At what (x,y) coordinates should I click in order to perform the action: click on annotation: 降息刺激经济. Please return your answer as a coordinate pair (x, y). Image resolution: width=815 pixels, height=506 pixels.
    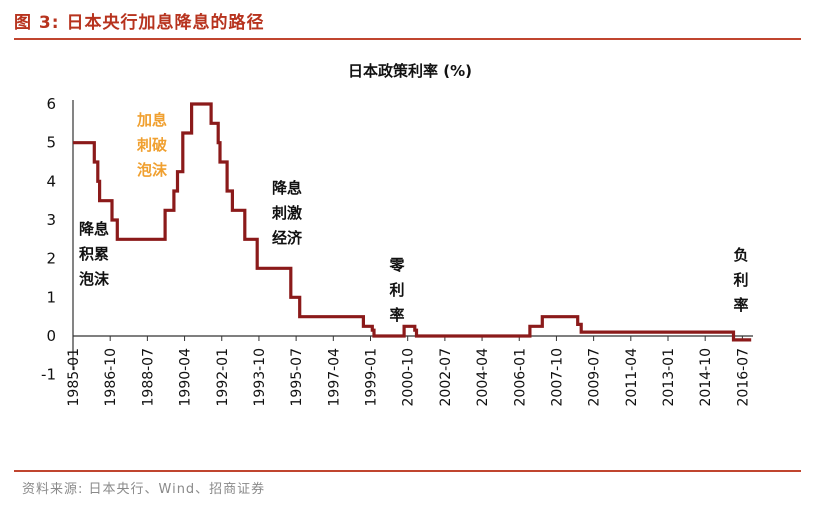
    Looking at the image, I should click on (287, 213).